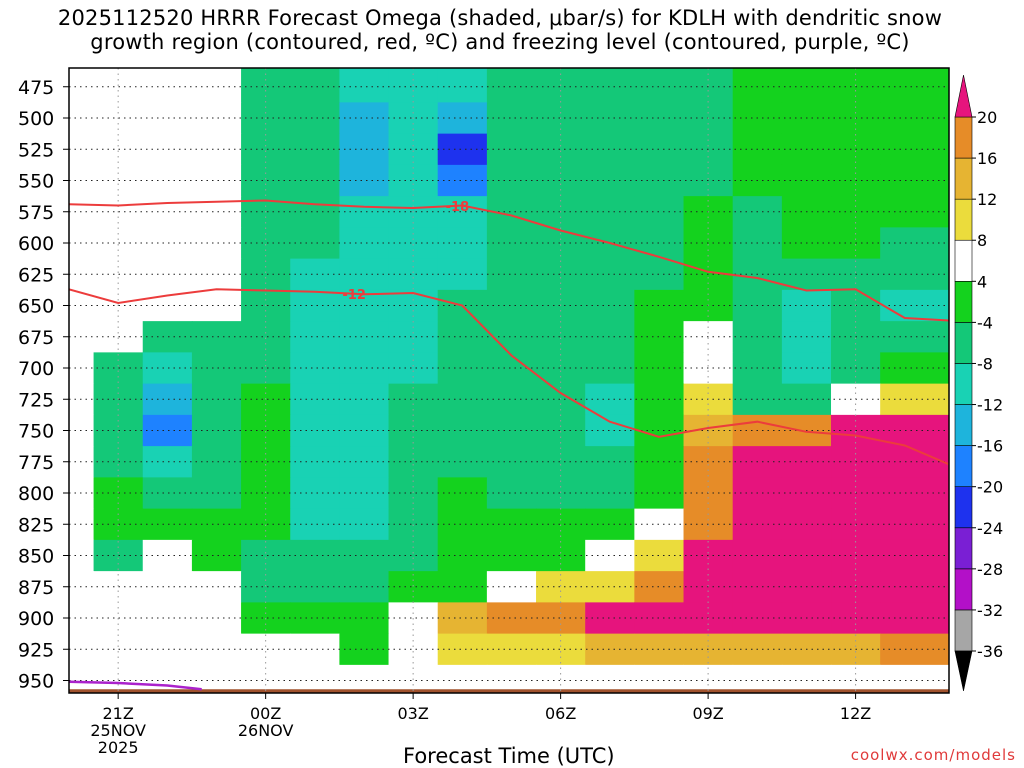 This screenshot has width=1024, height=768. Describe the element at coordinates (985, 322) in the screenshot. I see `colorbar-label: -4` at that location.